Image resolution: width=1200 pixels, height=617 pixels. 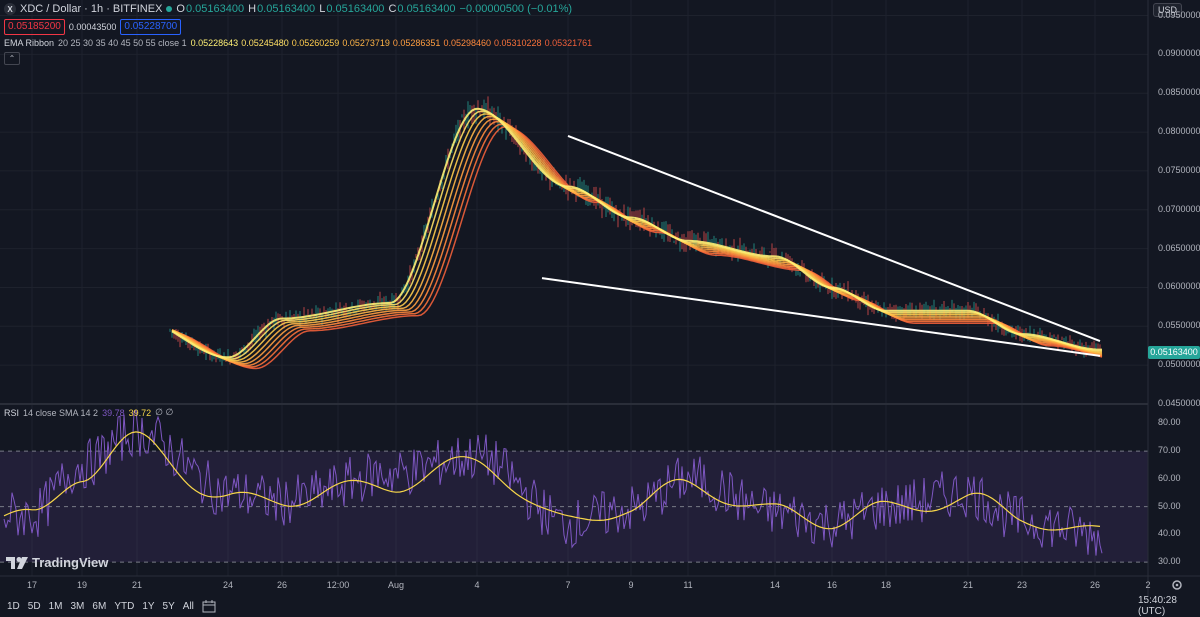 What do you see at coordinates (70, 562) in the screenshot?
I see `tradingview-logo-text: TradingView` at bounding box center [70, 562].